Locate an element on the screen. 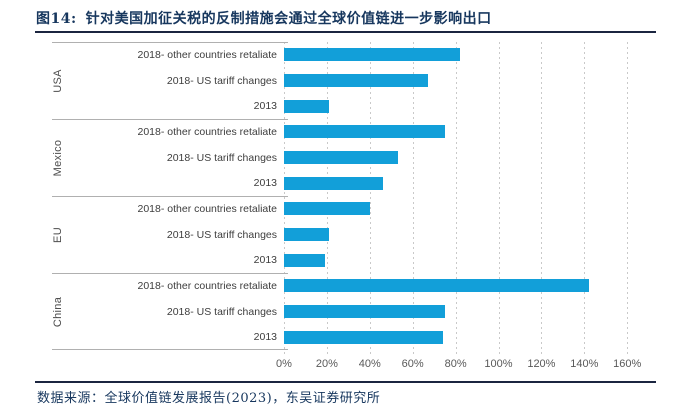 Image resolution: width=675 pixels, height=409 pixels. group-label-cell: USA is located at coordinates (67, 80).